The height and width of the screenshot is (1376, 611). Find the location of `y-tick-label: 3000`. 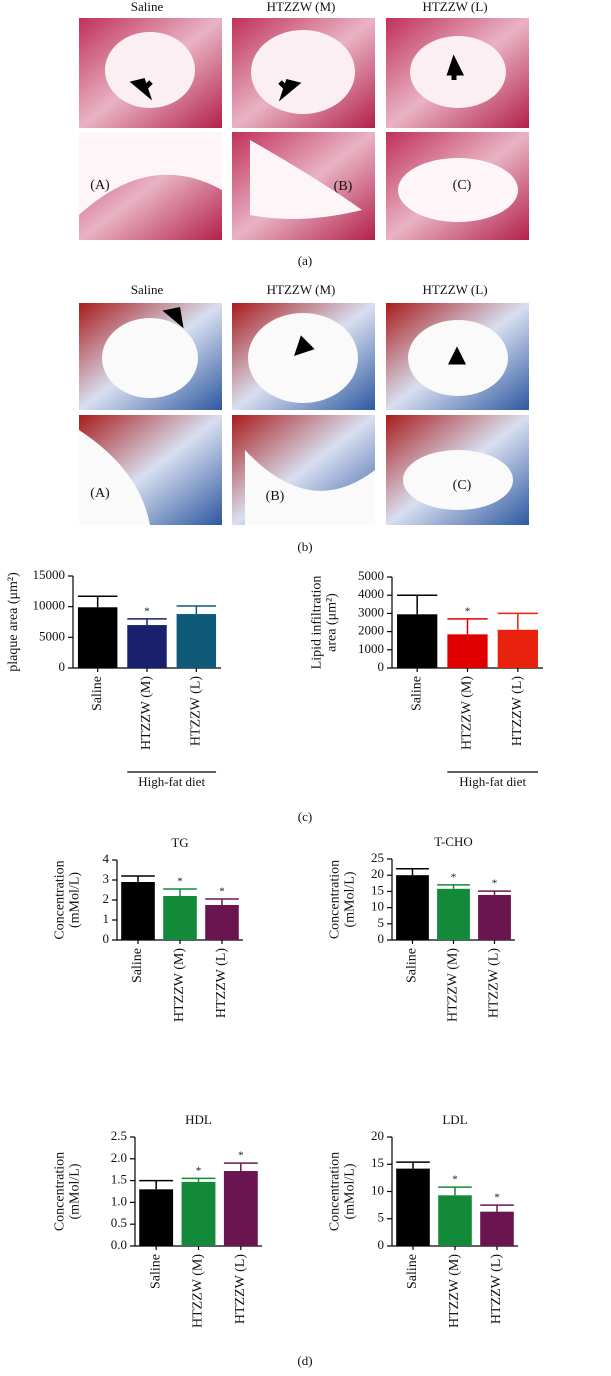

y-tick-label: 3000 is located at coordinates (371, 611).